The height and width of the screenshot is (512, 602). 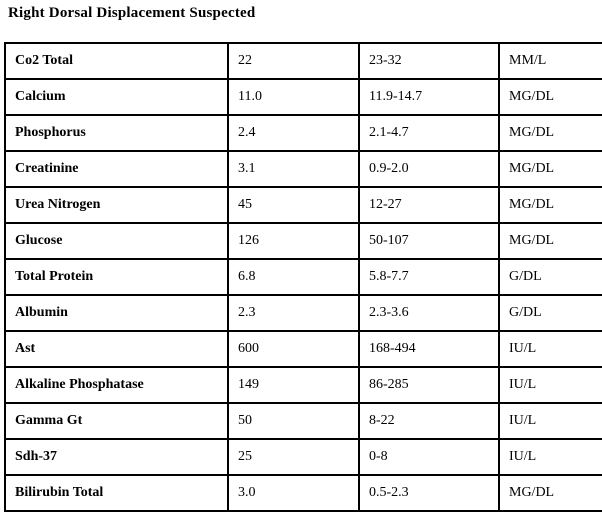 What do you see at coordinates (116, 313) in the screenshot?
I see `test-name-cell: Albumin` at bounding box center [116, 313].